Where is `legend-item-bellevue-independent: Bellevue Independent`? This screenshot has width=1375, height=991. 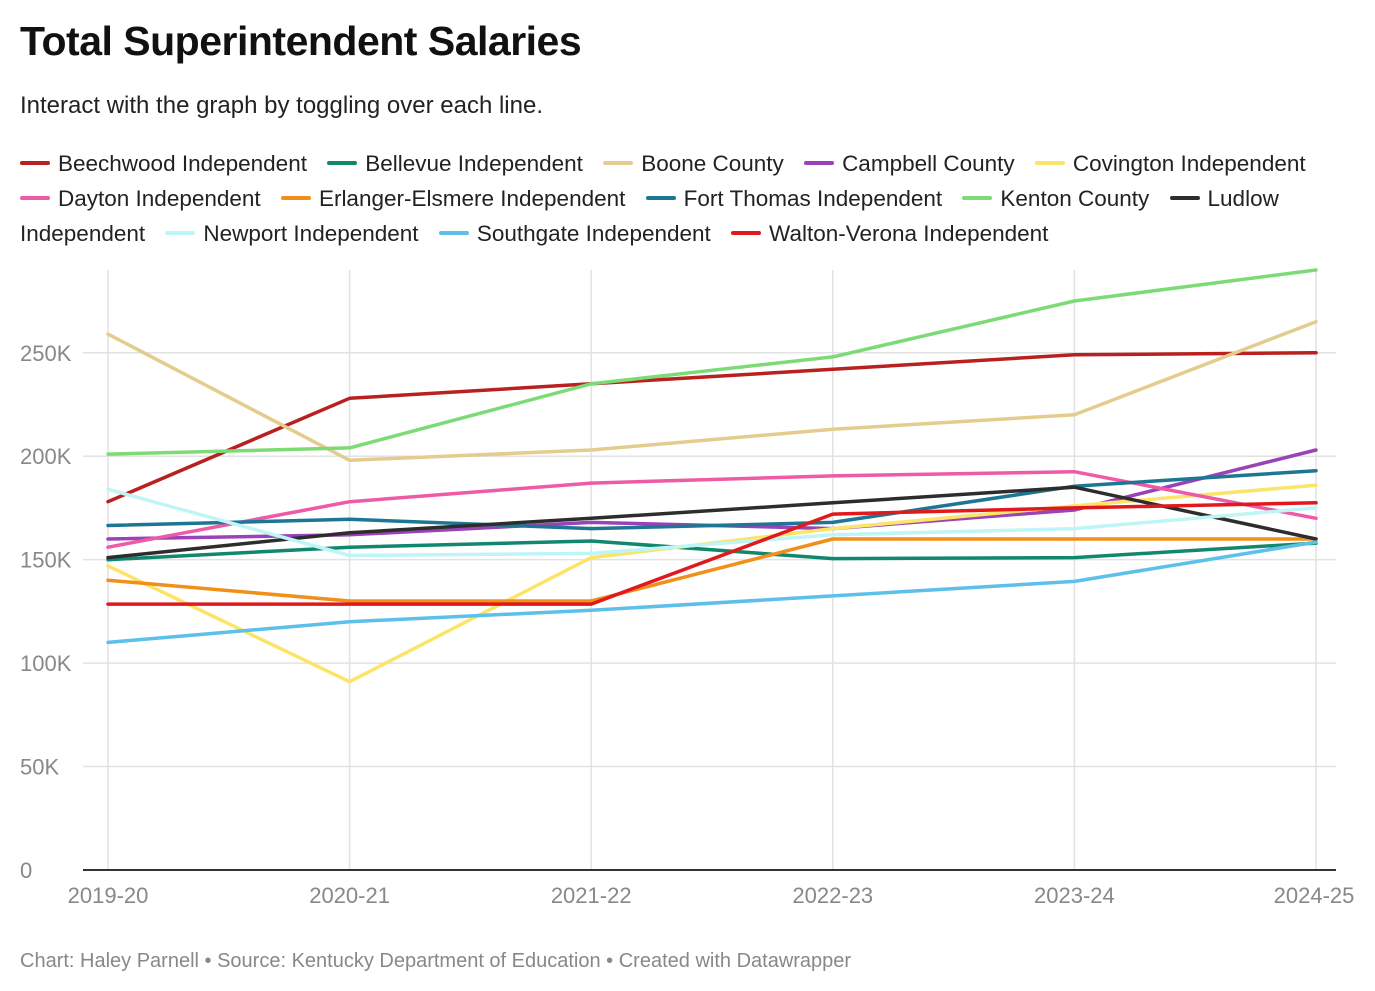
legend-item-bellevue-independent: Bellevue Independent is located at coordinates (455, 163).